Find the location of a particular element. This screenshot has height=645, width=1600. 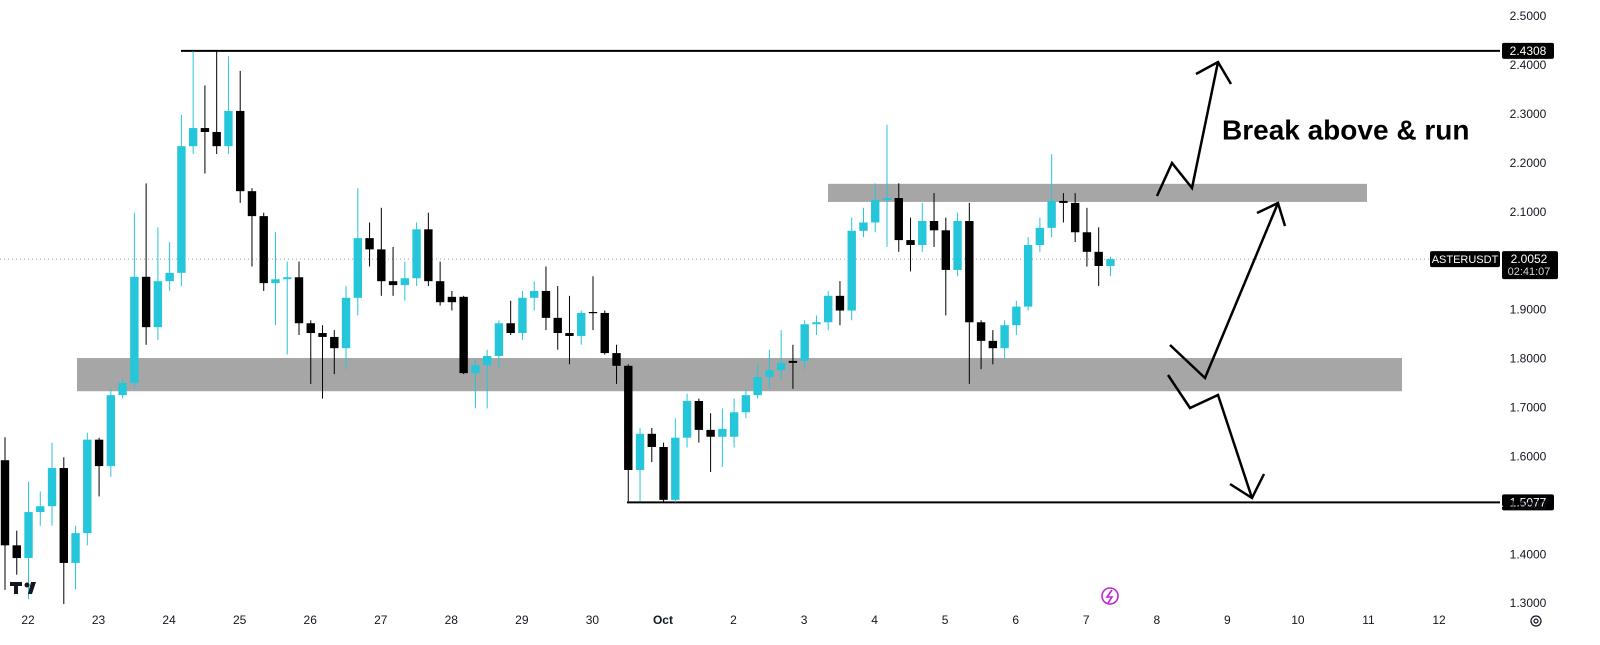

y-tick-label: 1.9000 is located at coordinates (1528, 310).